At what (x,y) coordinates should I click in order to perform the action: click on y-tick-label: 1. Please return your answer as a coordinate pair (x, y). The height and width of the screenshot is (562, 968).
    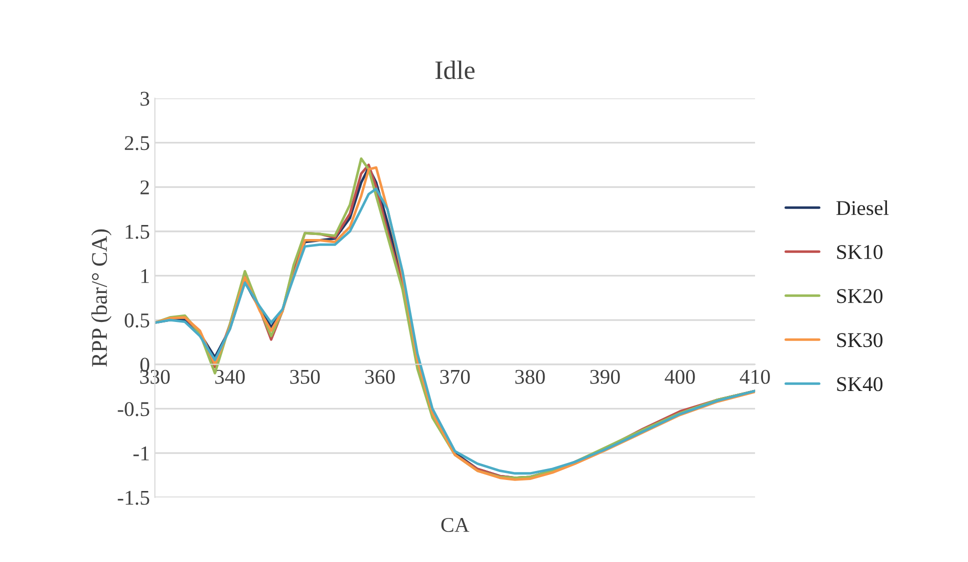
    Looking at the image, I should click on (145, 276).